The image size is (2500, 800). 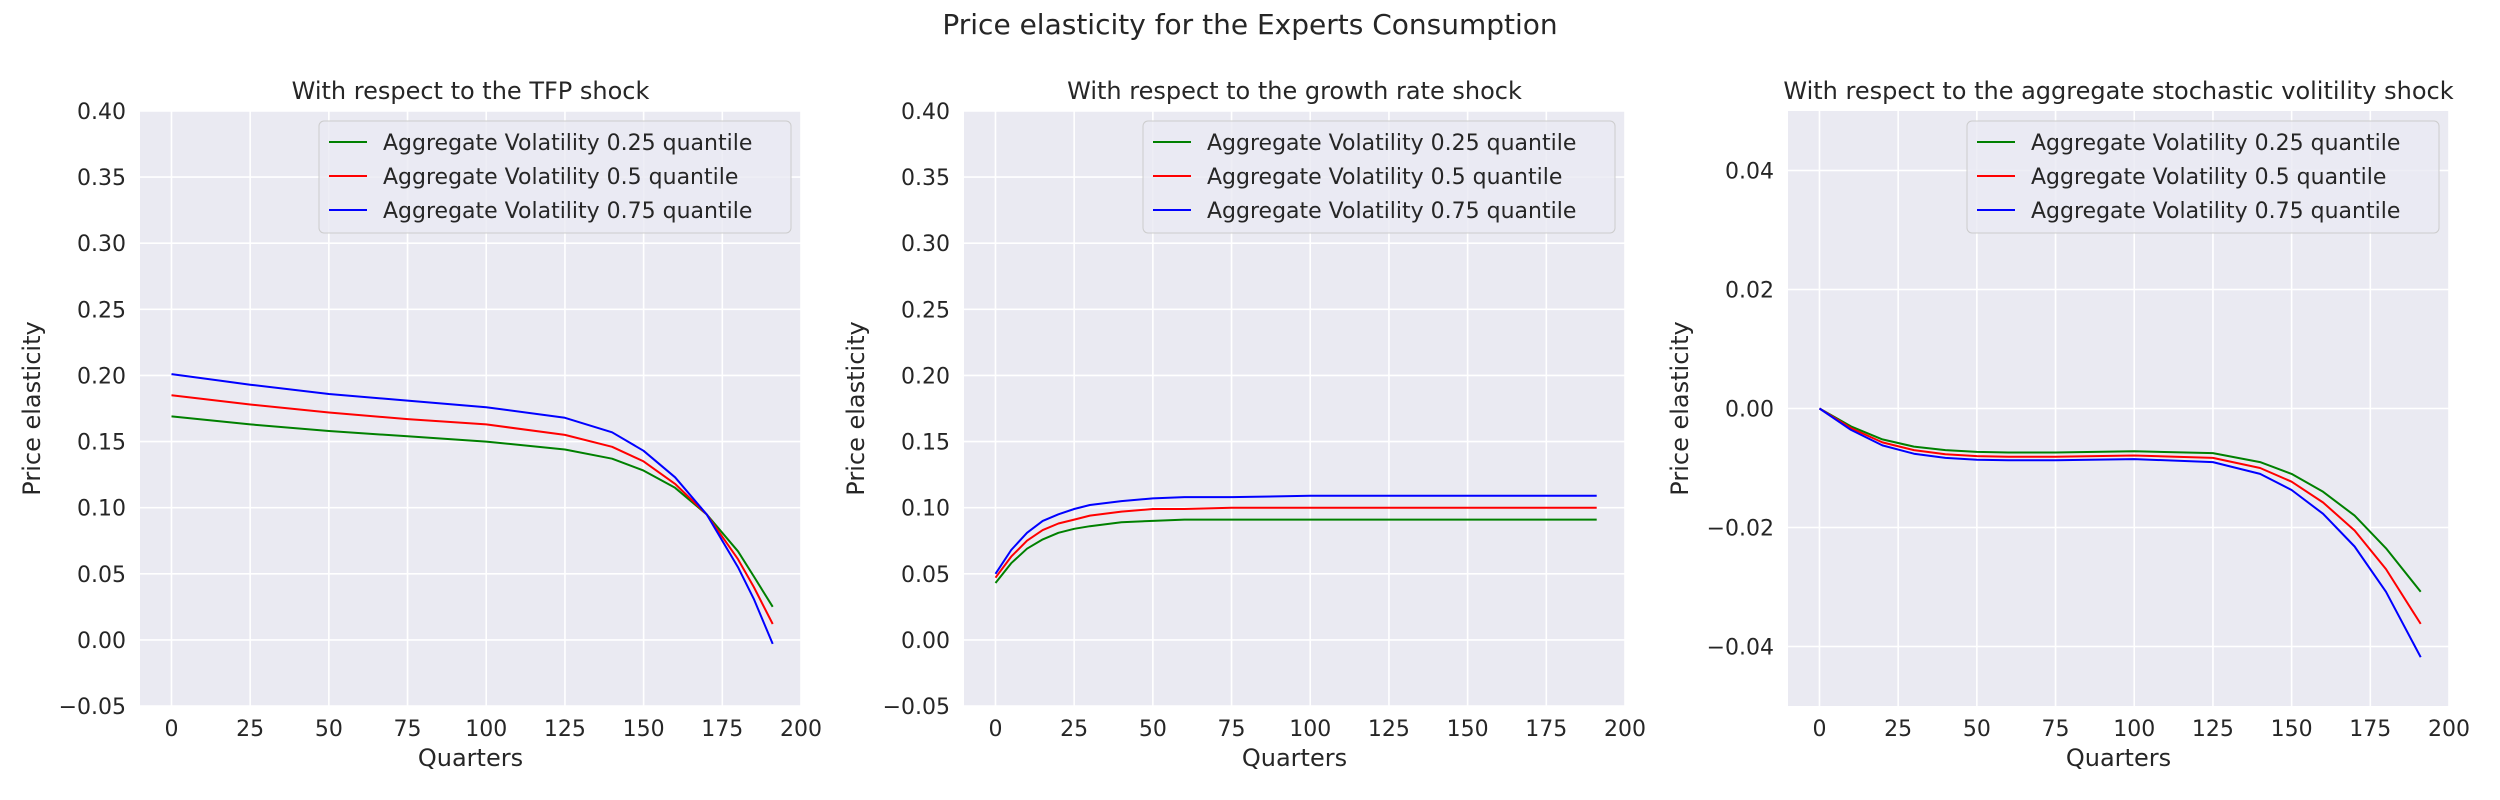 What do you see at coordinates (1749, 291) in the screenshot?
I see `y-tick-label: 0.02` at bounding box center [1749, 291].